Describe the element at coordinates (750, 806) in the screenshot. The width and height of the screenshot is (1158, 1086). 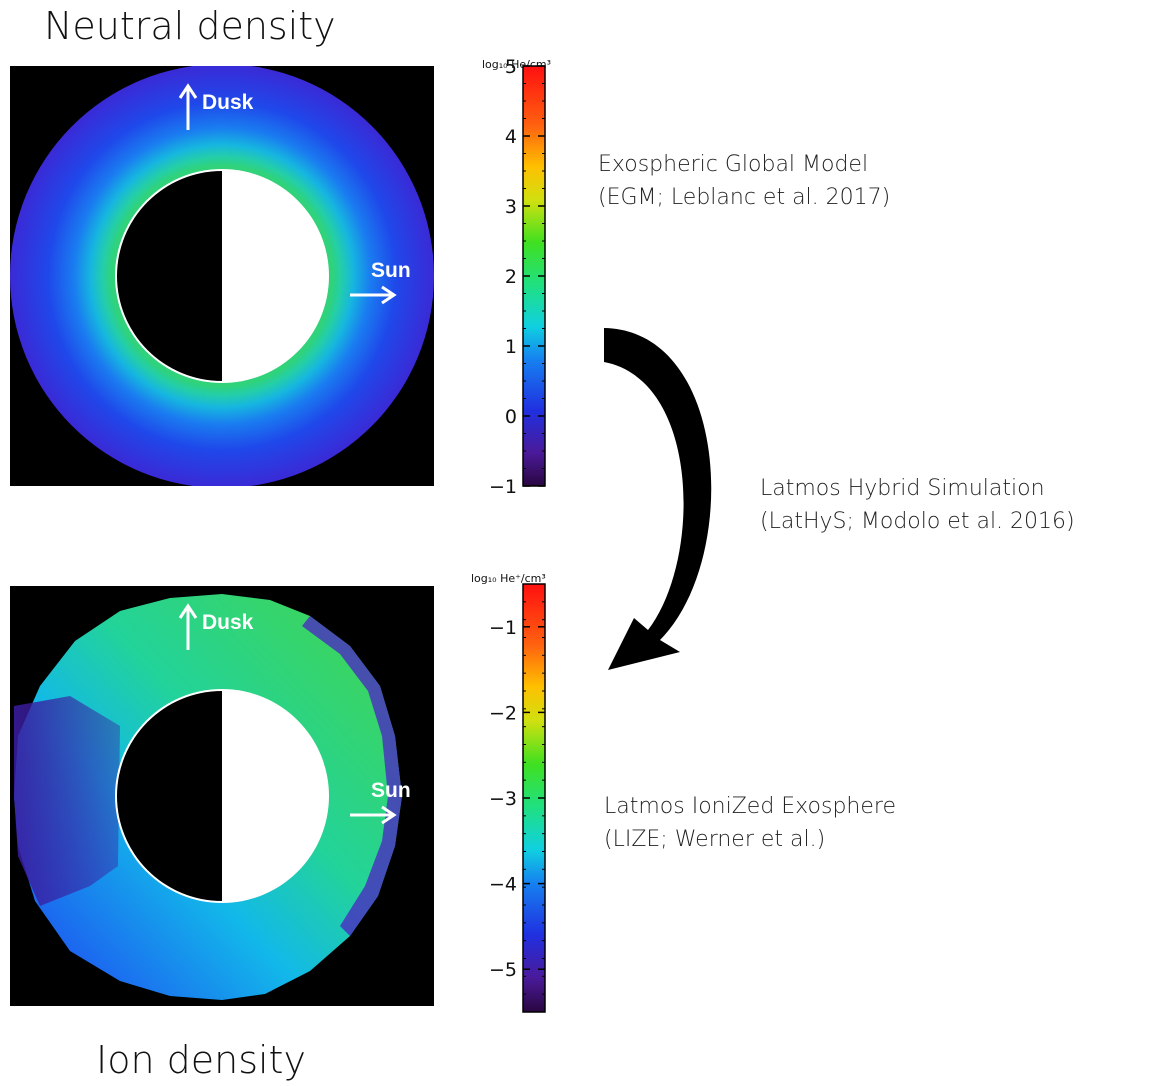
I see `lize-model-name: Latmos IoniZed Exosphere` at that location.